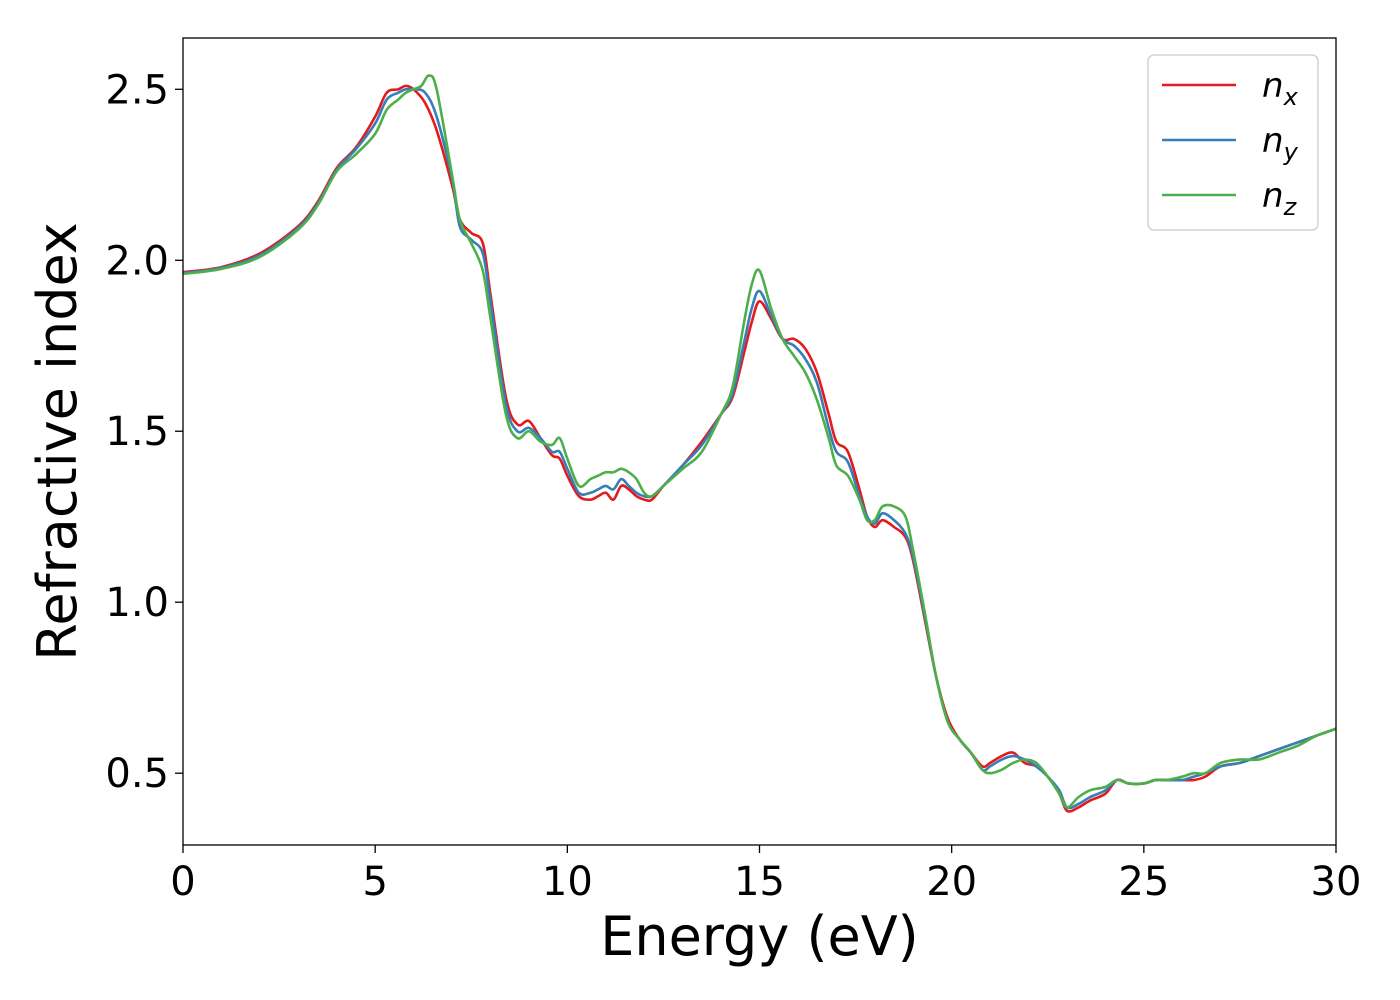 This screenshot has width=1400, height=1000. What do you see at coordinates (759, 936) in the screenshot?
I see `x-axis-title: Energy (eV)` at bounding box center [759, 936].